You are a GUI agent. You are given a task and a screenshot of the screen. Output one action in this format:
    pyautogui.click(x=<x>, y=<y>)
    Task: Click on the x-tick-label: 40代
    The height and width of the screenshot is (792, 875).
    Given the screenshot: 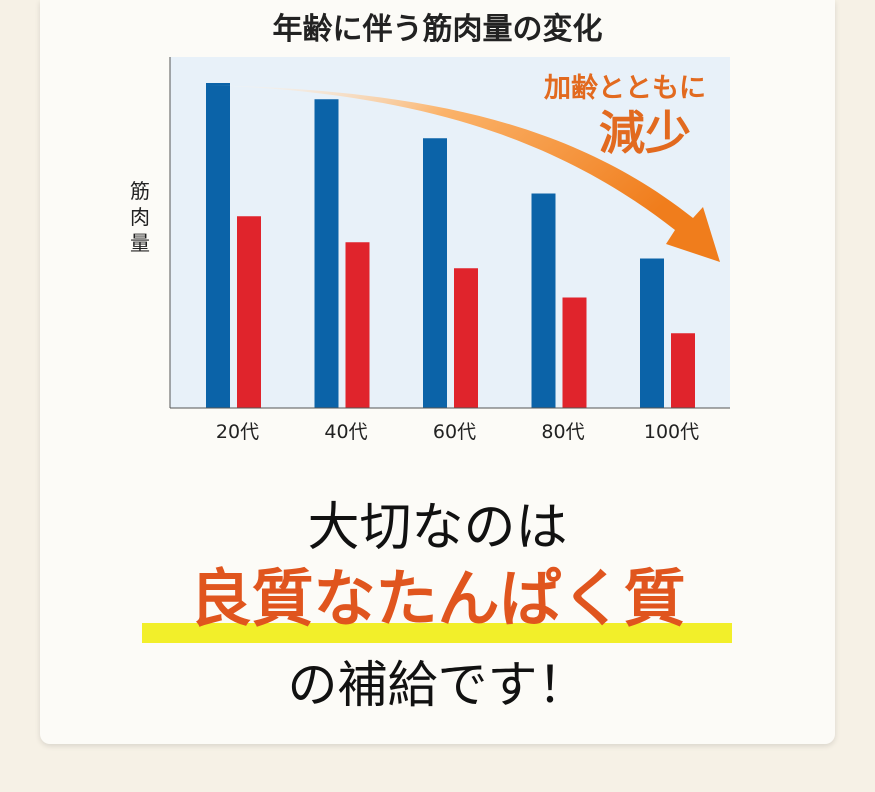 What is the action you would take?
    pyautogui.click(x=345, y=432)
    